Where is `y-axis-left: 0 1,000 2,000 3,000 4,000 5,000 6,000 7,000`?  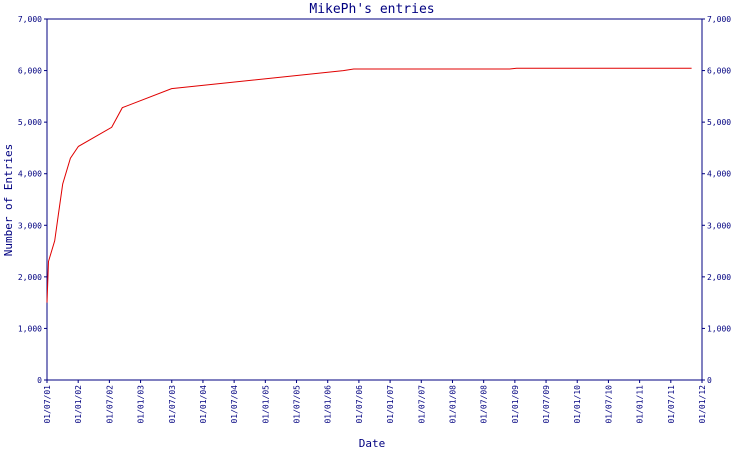 y-axis-left: 0 1,000 2,000 3,000 4,000 5,000 6,000 7,000 is located at coordinates (32, 200).